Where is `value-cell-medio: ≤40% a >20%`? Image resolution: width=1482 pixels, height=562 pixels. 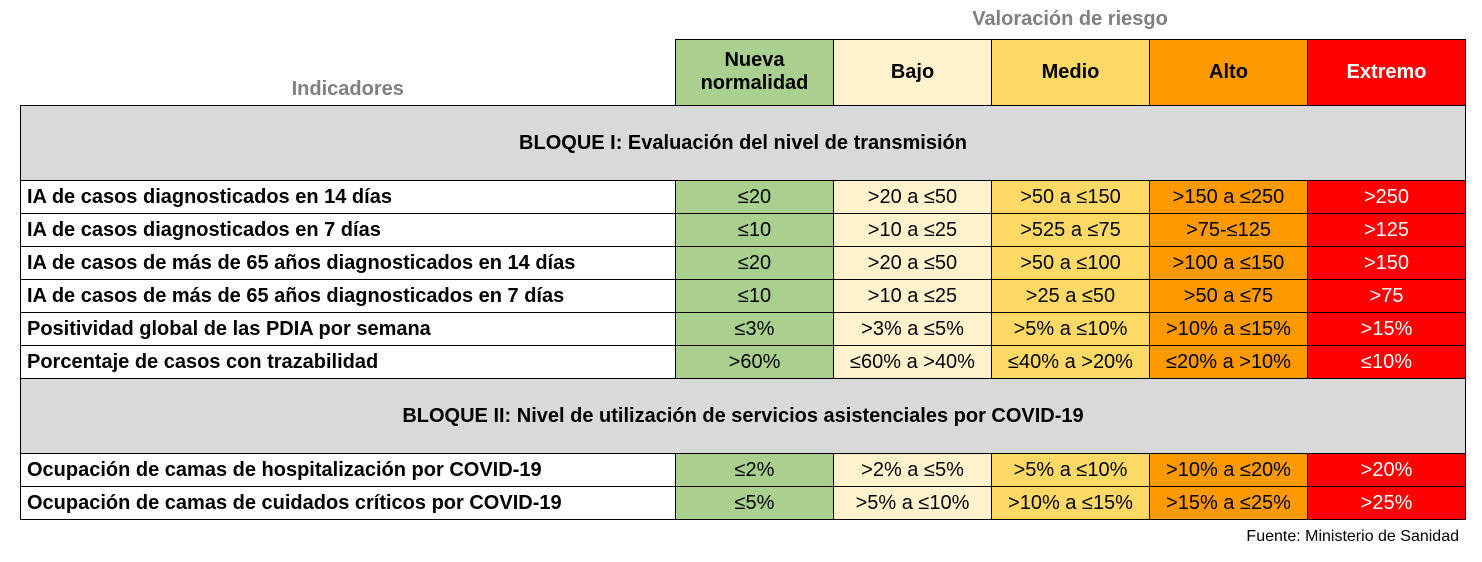 value-cell-medio: ≤40% a >20% is located at coordinates (1070, 361).